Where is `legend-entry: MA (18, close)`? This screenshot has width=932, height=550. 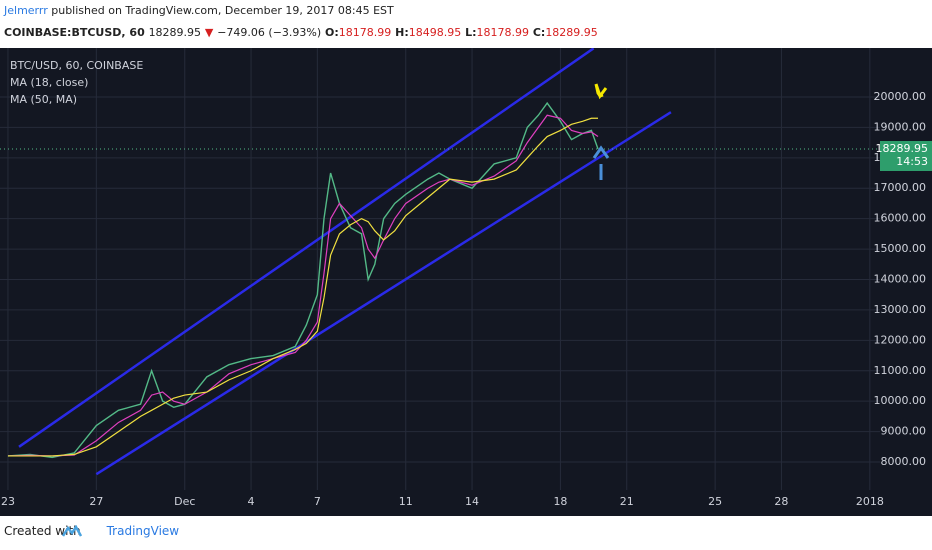
legend-entry: MA (18, close) is located at coordinates (49, 82).